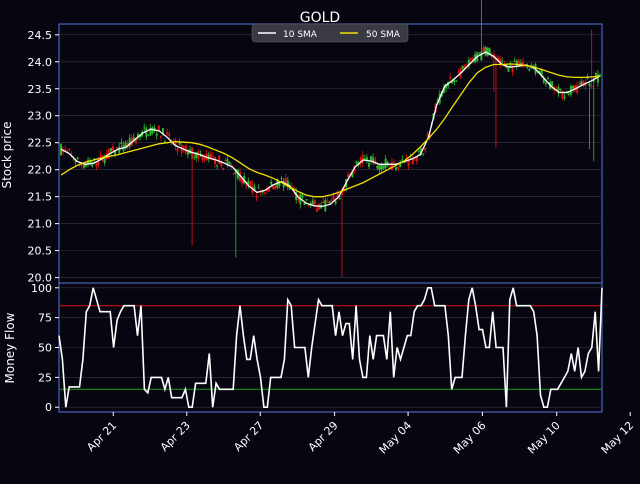 This screenshot has width=640, height=484. I want to click on price-tick-label: 24.0, so click(40, 62).